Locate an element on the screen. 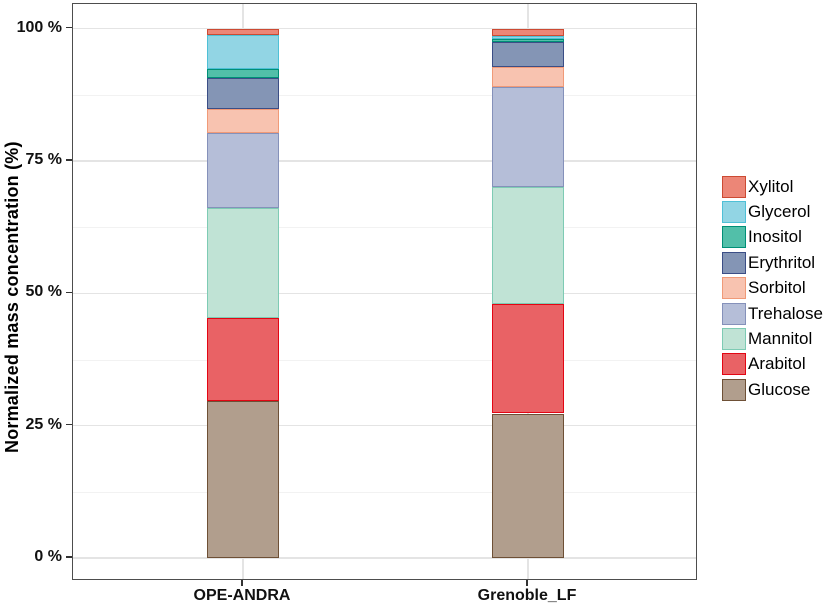 Image resolution: width=828 pixels, height=607 pixels. legend-item-glucose: Glucose is located at coordinates (772, 389).